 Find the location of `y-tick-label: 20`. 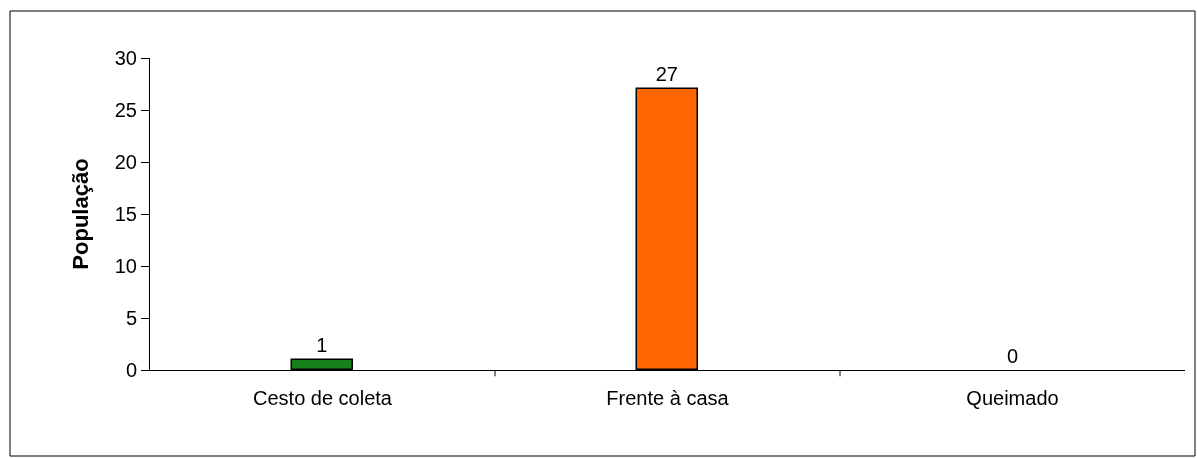

y-tick-label: 20 is located at coordinates (125, 162).